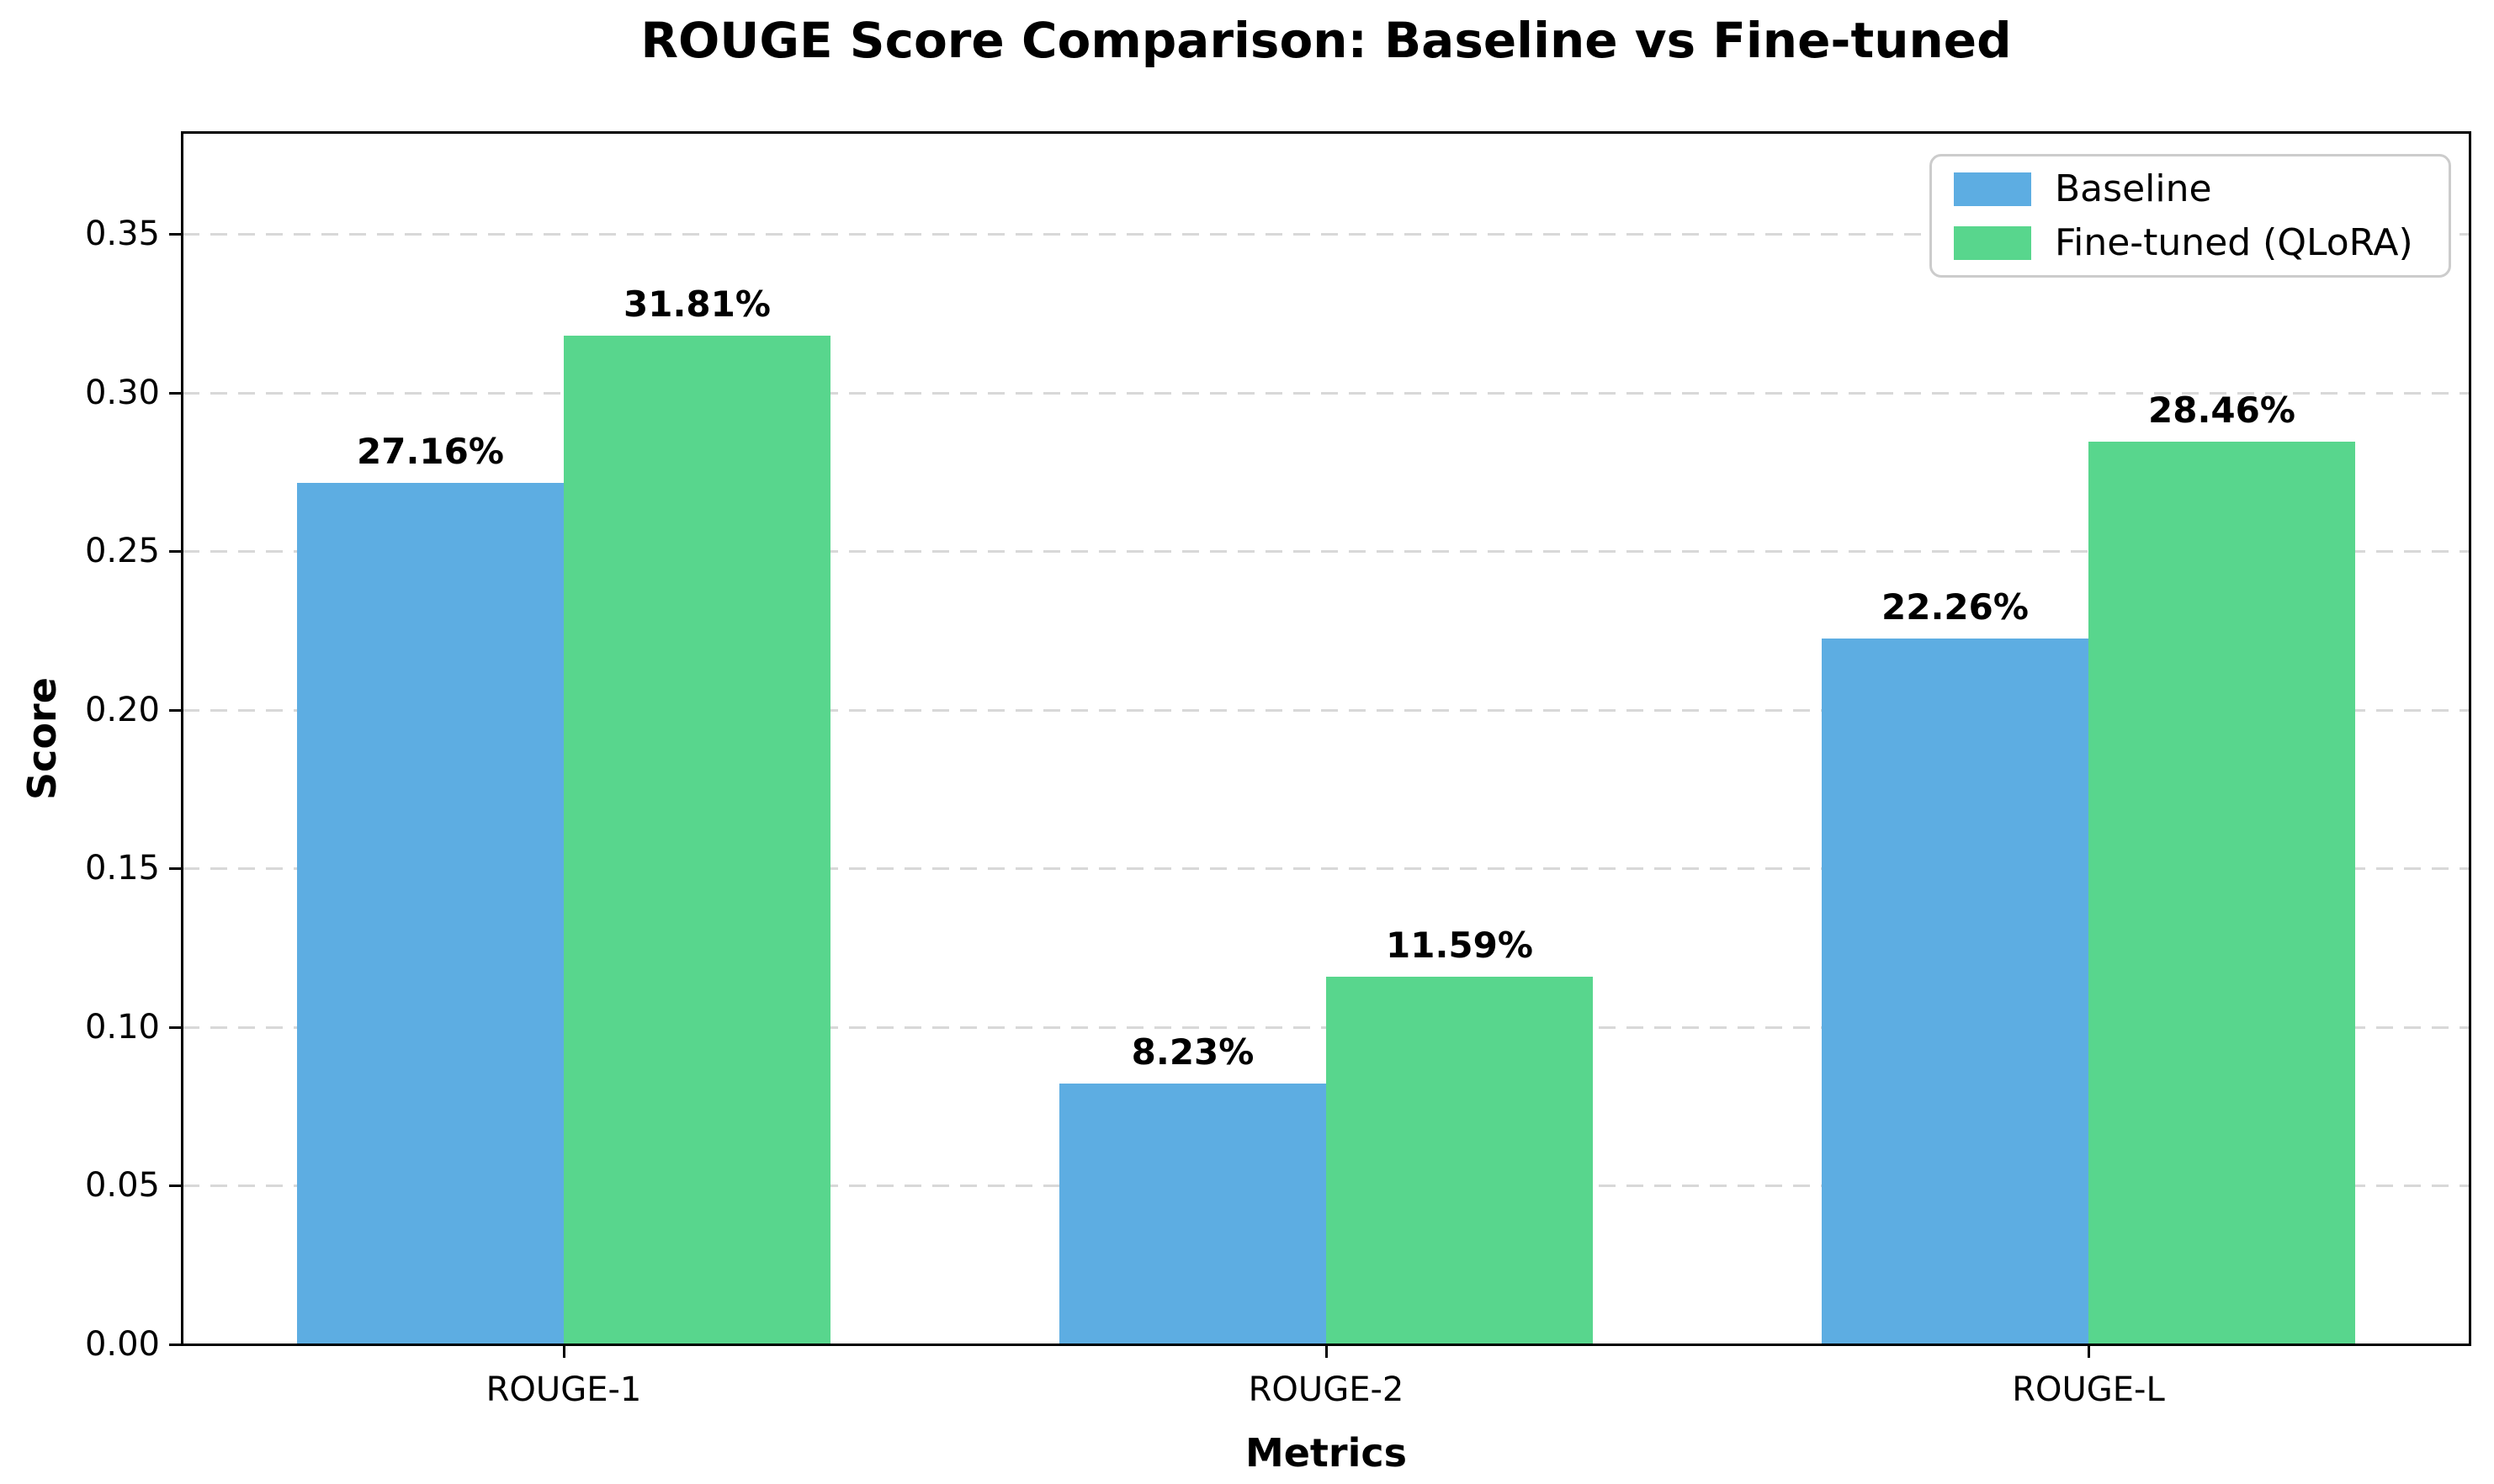 The image size is (2494, 1484). What do you see at coordinates (1326, 1453) in the screenshot?
I see `x-axis-label: Metrics` at bounding box center [1326, 1453].